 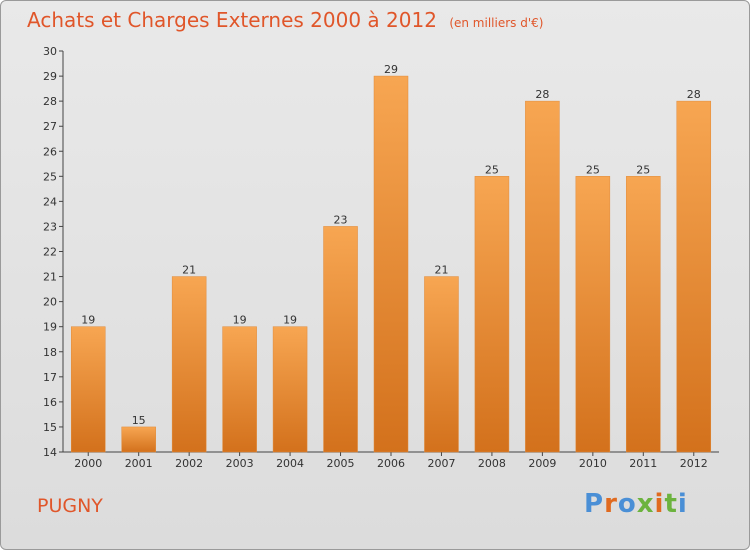 What do you see at coordinates (441, 463) in the screenshot?
I see `x-tick-label: 2007` at bounding box center [441, 463].